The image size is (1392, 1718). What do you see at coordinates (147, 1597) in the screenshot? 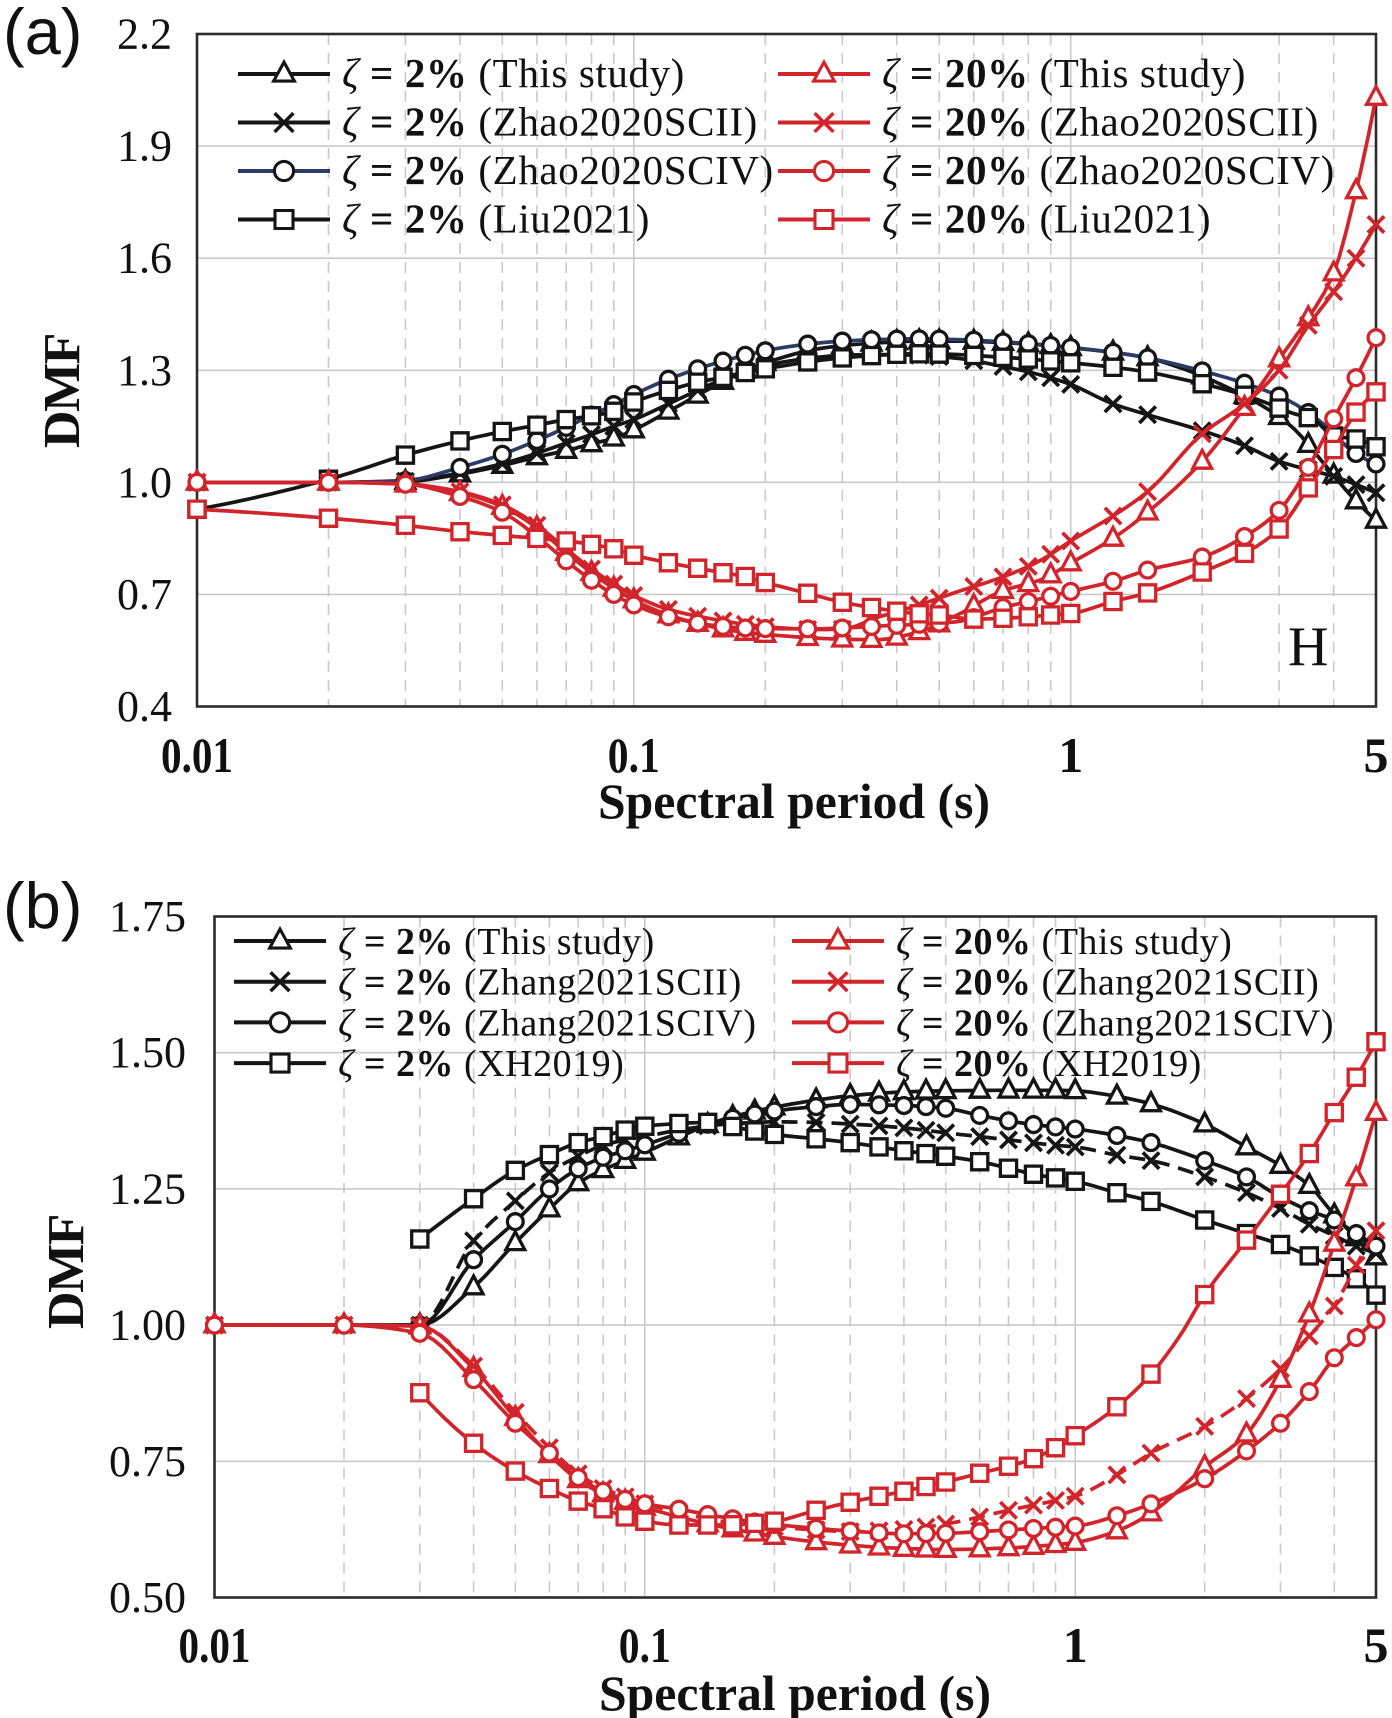
I see `svg-text: 0.50` at bounding box center [147, 1597].